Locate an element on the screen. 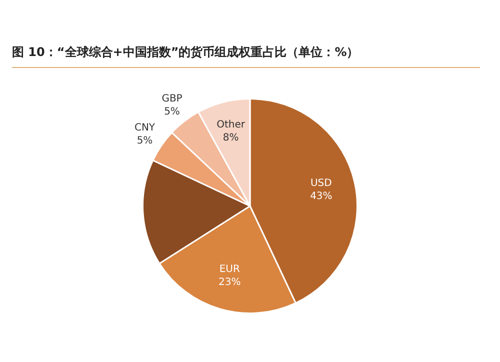  slice-label: CNY is located at coordinates (145, 128).